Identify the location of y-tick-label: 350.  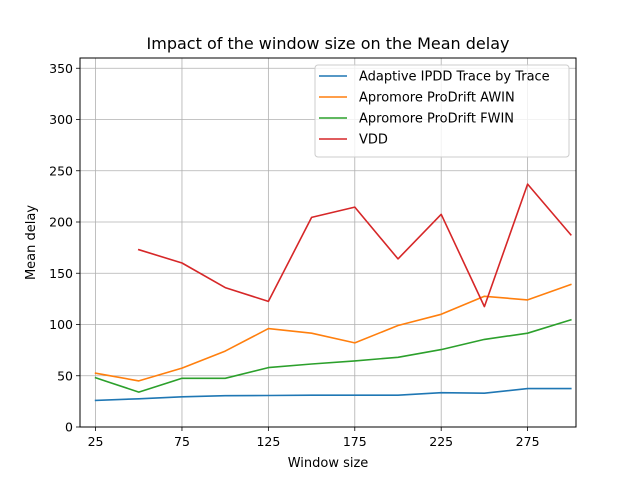
(61, 68).